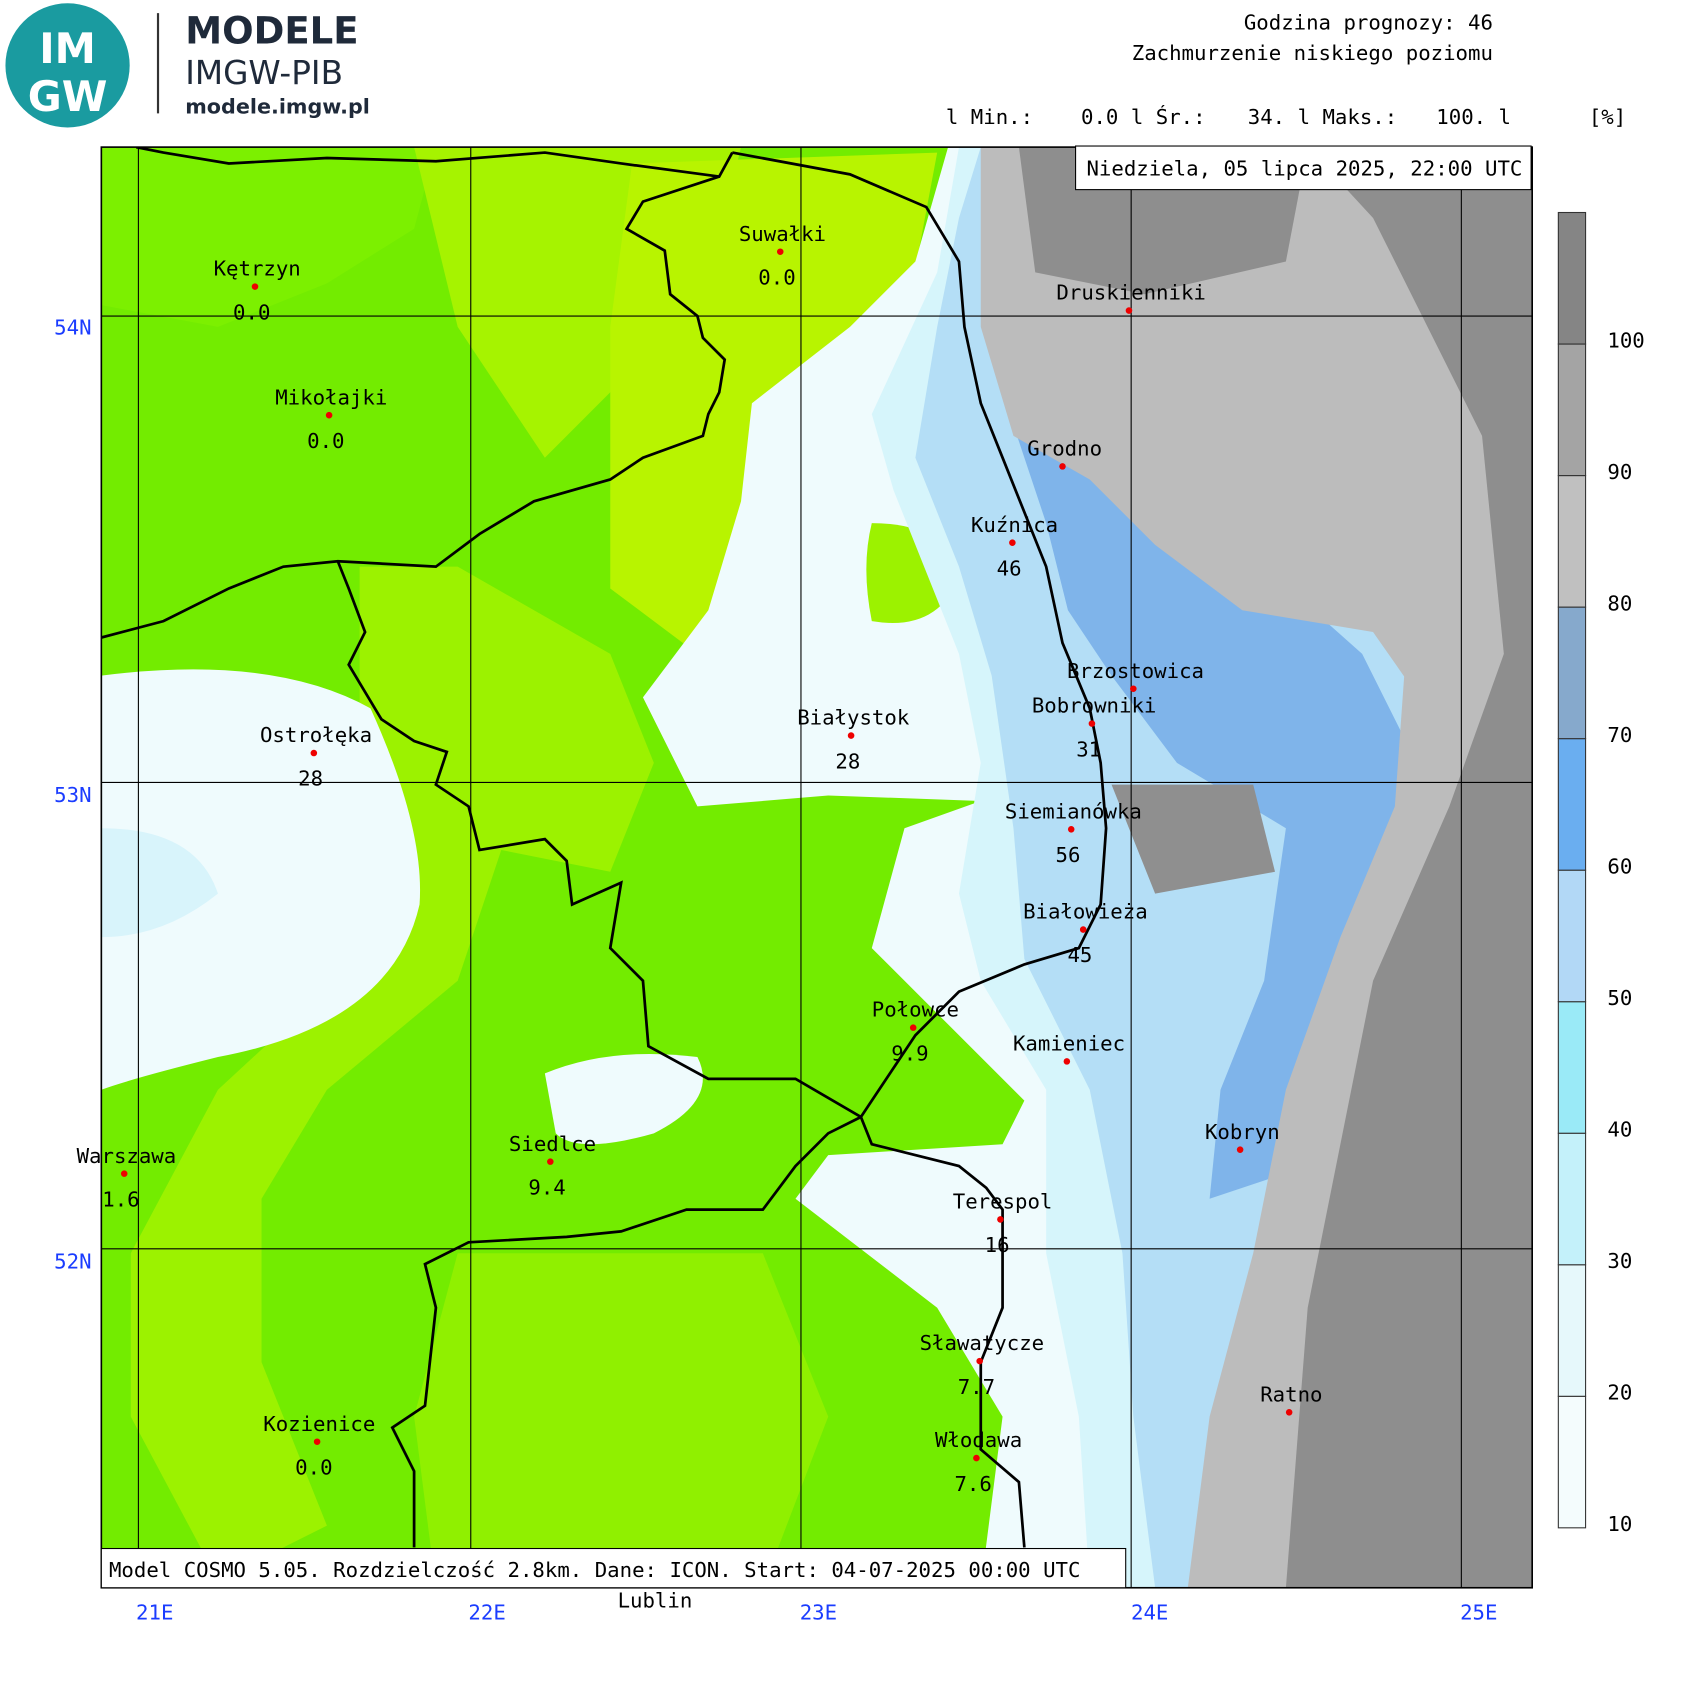  What do you see at coordinates (1619, 472) in the screenshot?
I see `legend-label: 90` at bounding box center [1619, 472].